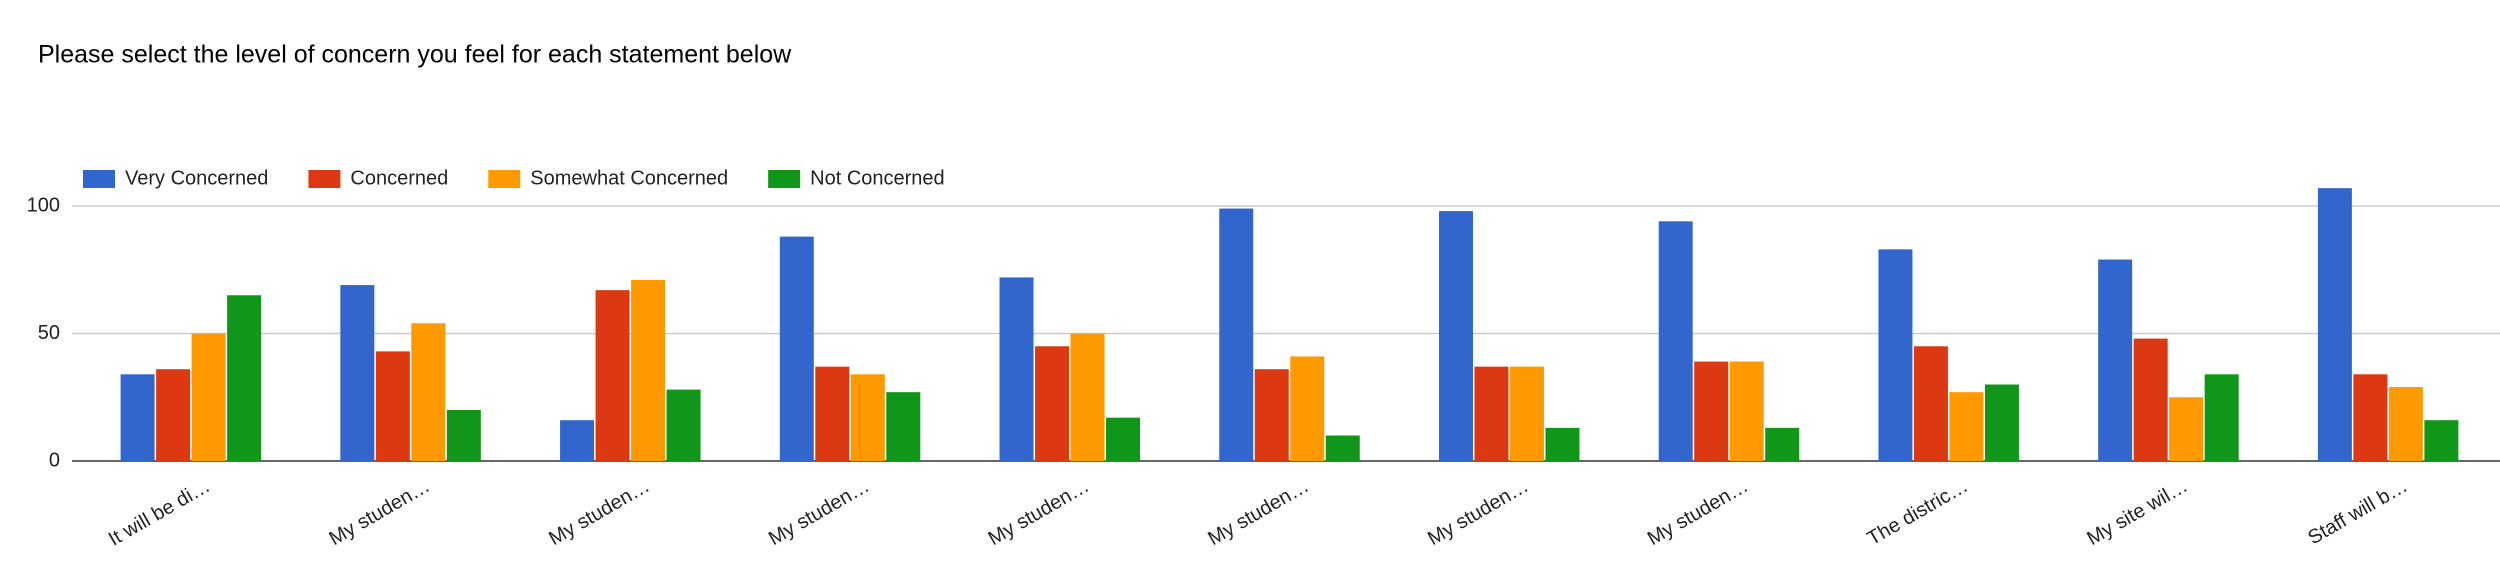 This screenshot has height=581, width=2500. Describe the element at coordinates (399, 178) in the screenshot. I see `legend-label: Concerned` at that location.